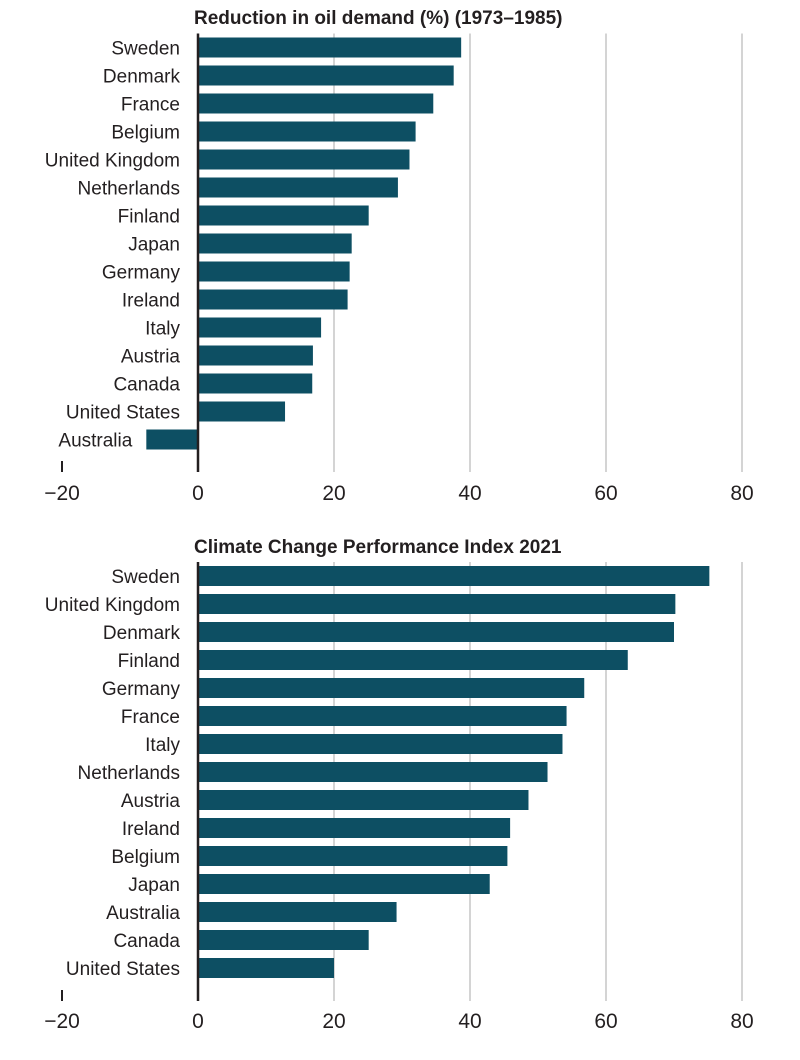 This screenshot has height=1060, width=800. I want to click on chart-title: Reduction in oil demand (%) (1973–1985), so click(378, 18).